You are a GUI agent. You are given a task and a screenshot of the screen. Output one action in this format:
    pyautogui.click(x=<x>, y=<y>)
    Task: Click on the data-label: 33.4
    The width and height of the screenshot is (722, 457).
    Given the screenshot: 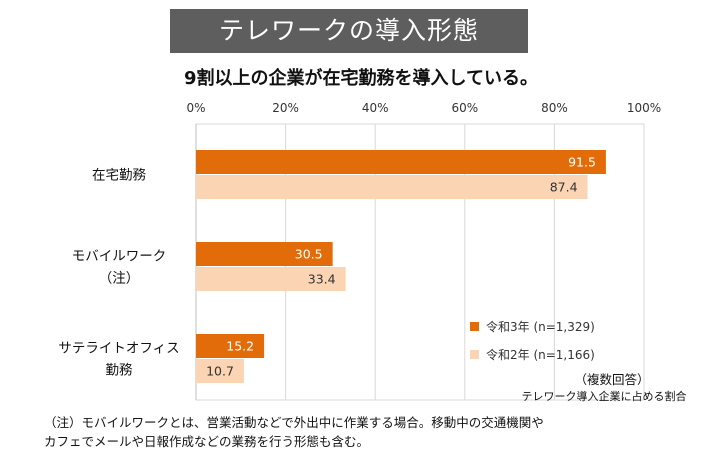 What is the action you would take?
    pyautogui.click(x=322, y=279)
    